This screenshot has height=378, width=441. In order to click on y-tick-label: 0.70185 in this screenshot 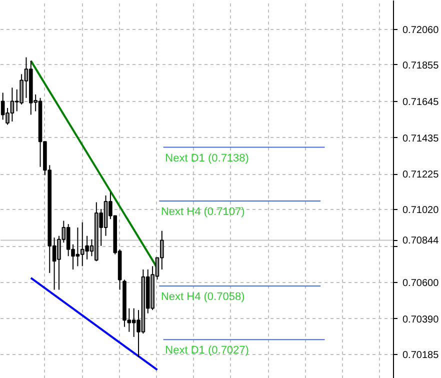, I will do `click(421, 355)`.